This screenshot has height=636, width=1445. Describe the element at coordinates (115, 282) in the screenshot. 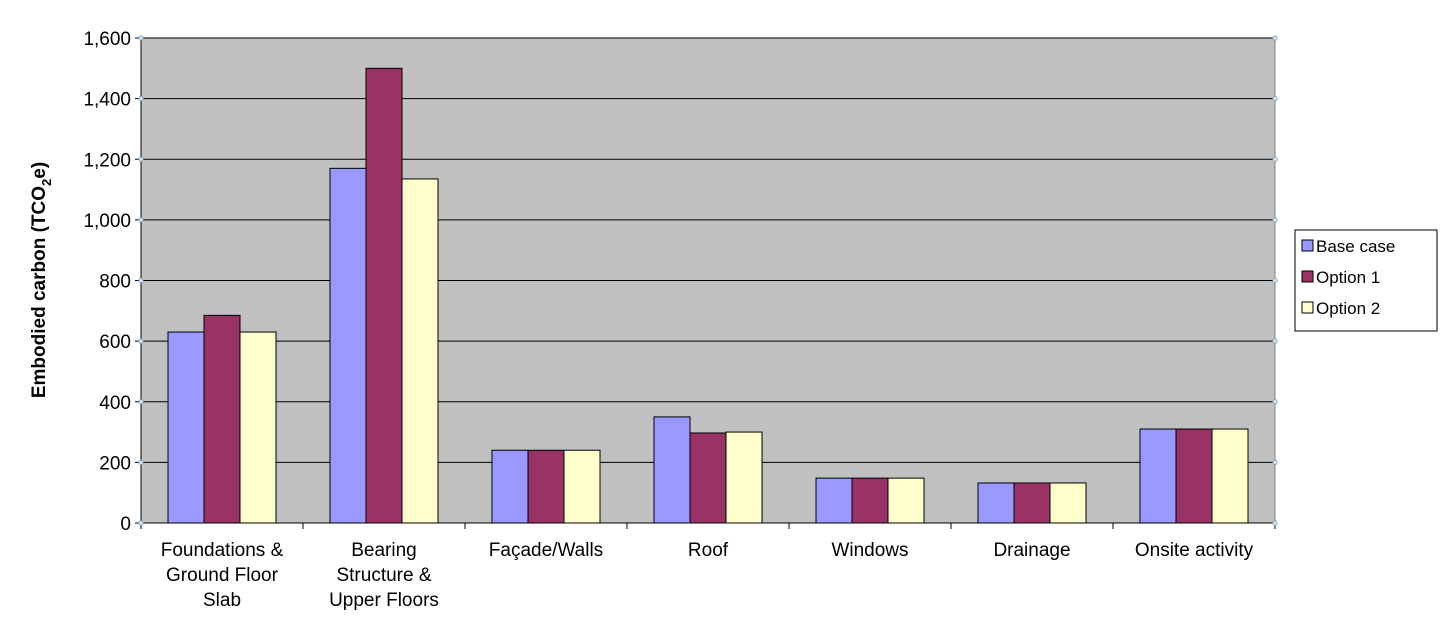

I see `y-tick-label: 800` at that location.